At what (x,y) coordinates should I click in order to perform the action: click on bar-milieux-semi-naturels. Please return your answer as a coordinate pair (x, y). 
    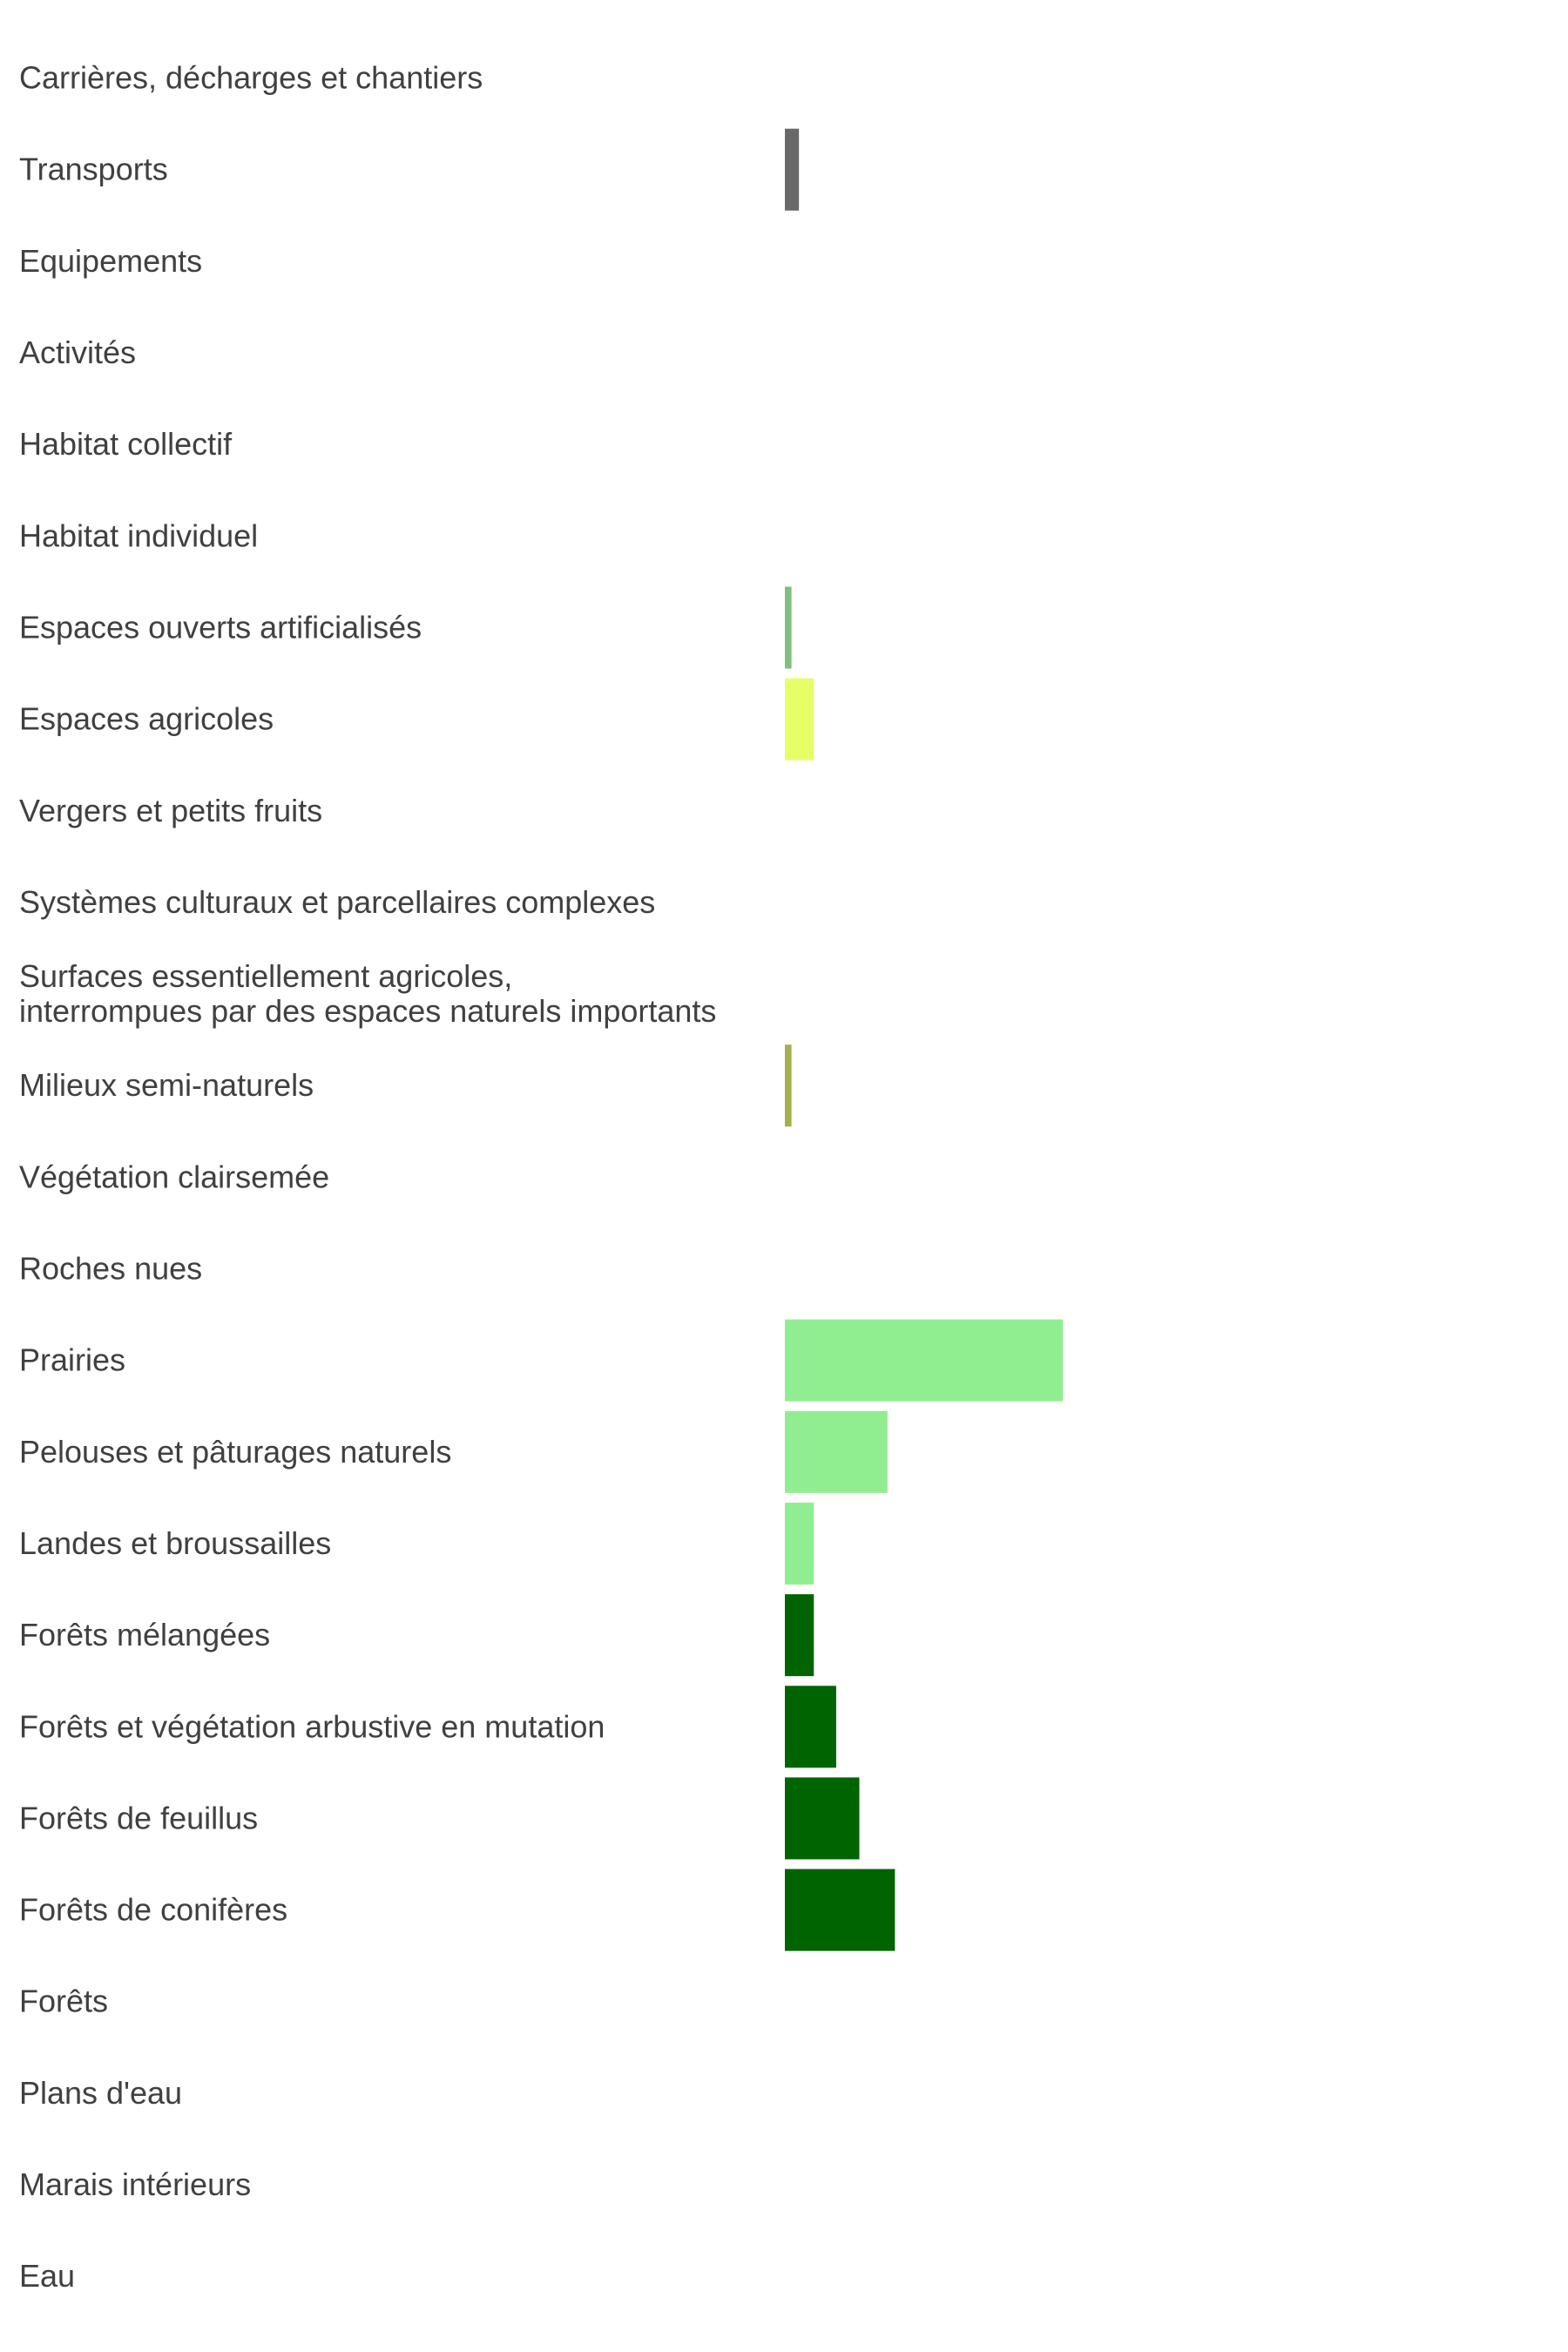
    Looking at the image, I should click on (788, 1085).